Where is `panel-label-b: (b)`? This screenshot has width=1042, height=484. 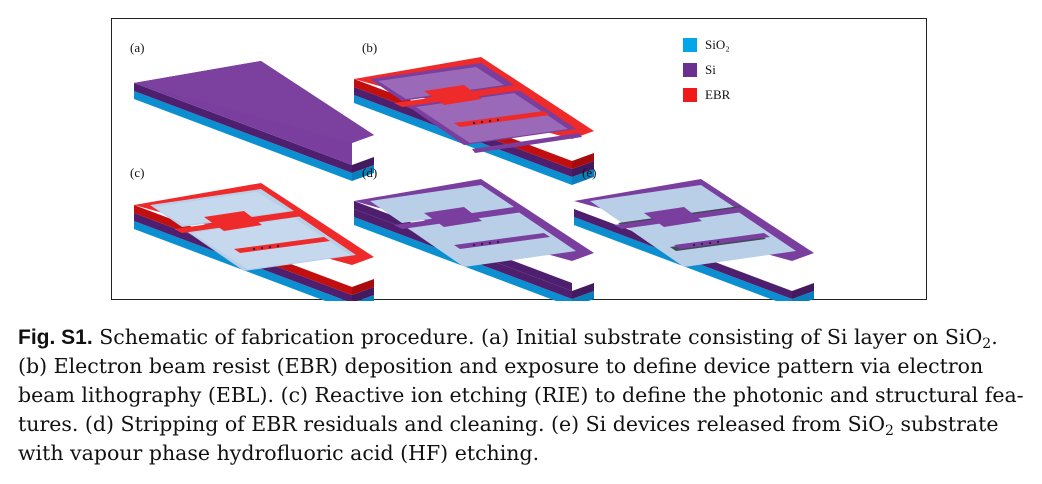
panel-label-b: (b) is located at coordinates (369, 47).